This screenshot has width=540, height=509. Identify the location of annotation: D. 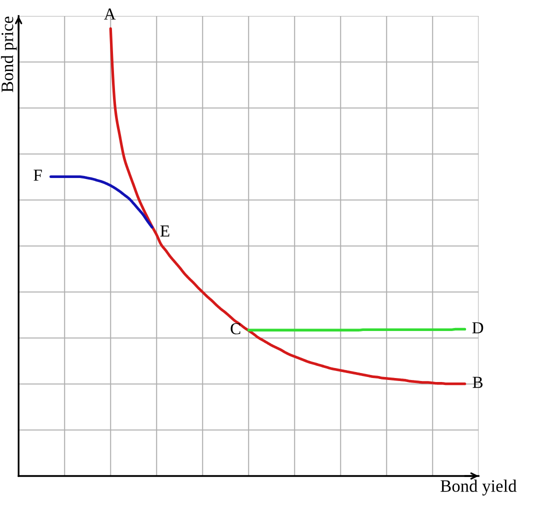
(478, 328).